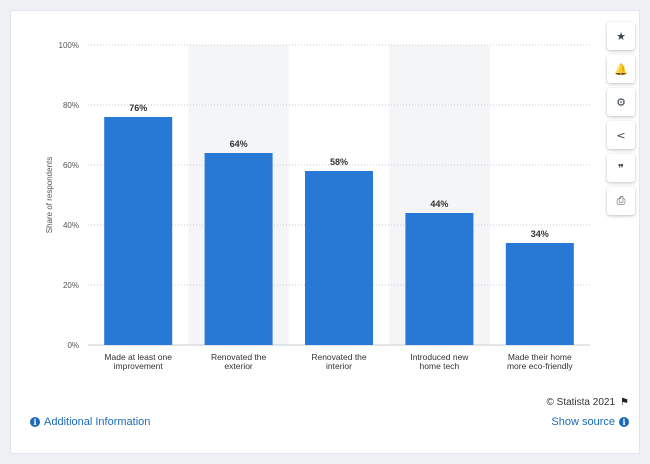 The width and height of the screenshot is (650, 464). I want to click on x-tick-label: home tech, so click(440, 366).